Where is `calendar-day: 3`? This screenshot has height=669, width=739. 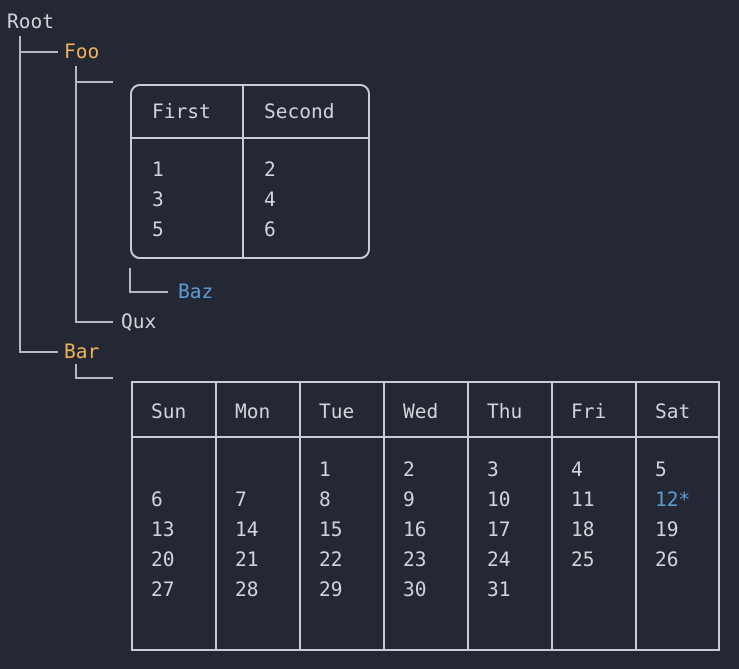
calendar-day: 3 is located at coordinates (493, 469).